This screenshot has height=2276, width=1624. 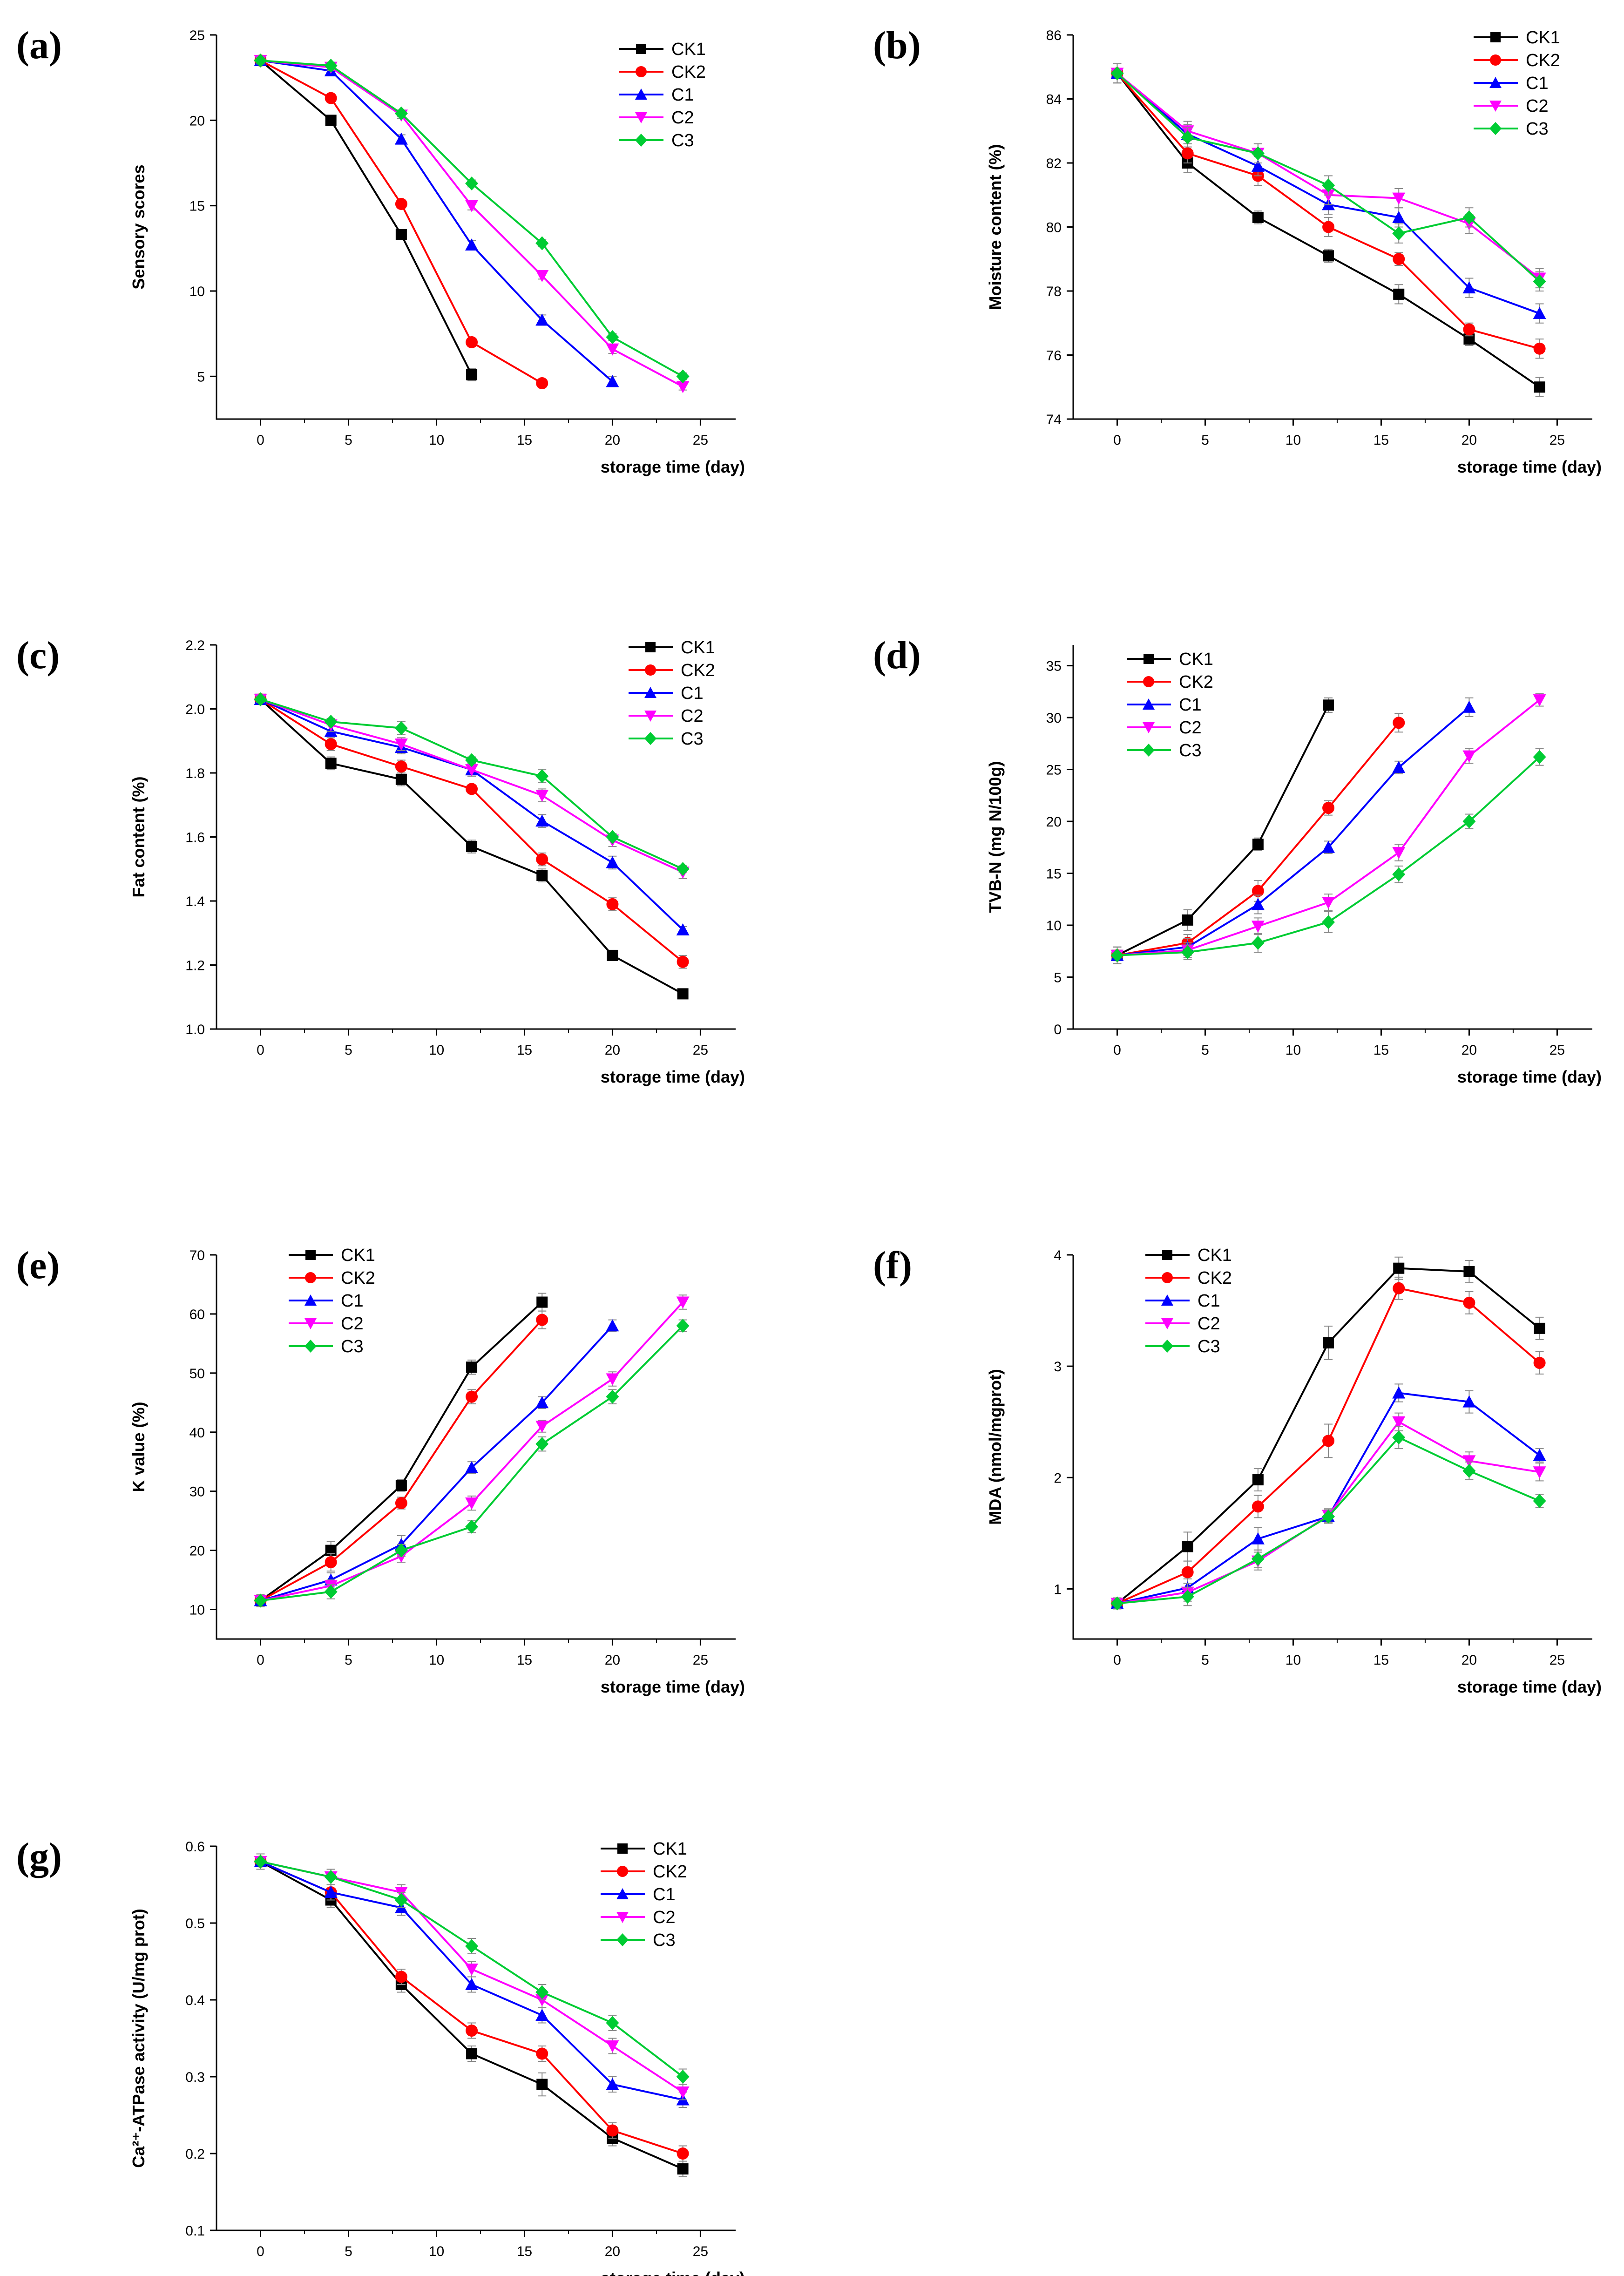 What do you see at coordinates (366, 217) in the screenshot?
I see `series-line` at bounding box center [366, 217].